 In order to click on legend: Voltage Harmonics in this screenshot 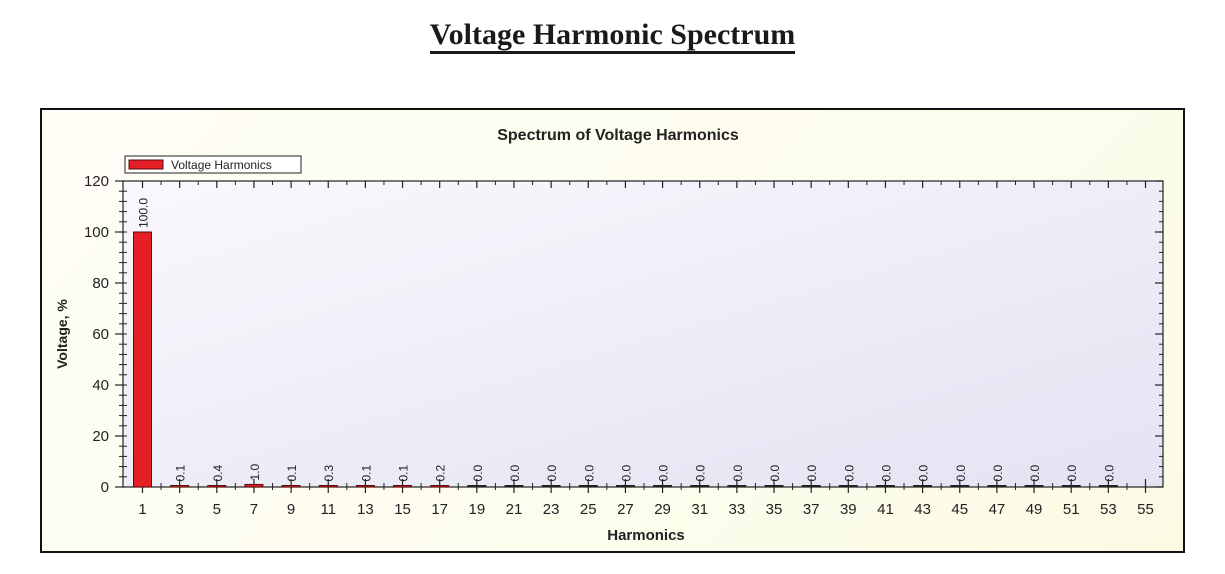, I will do `click(213, 164)`.